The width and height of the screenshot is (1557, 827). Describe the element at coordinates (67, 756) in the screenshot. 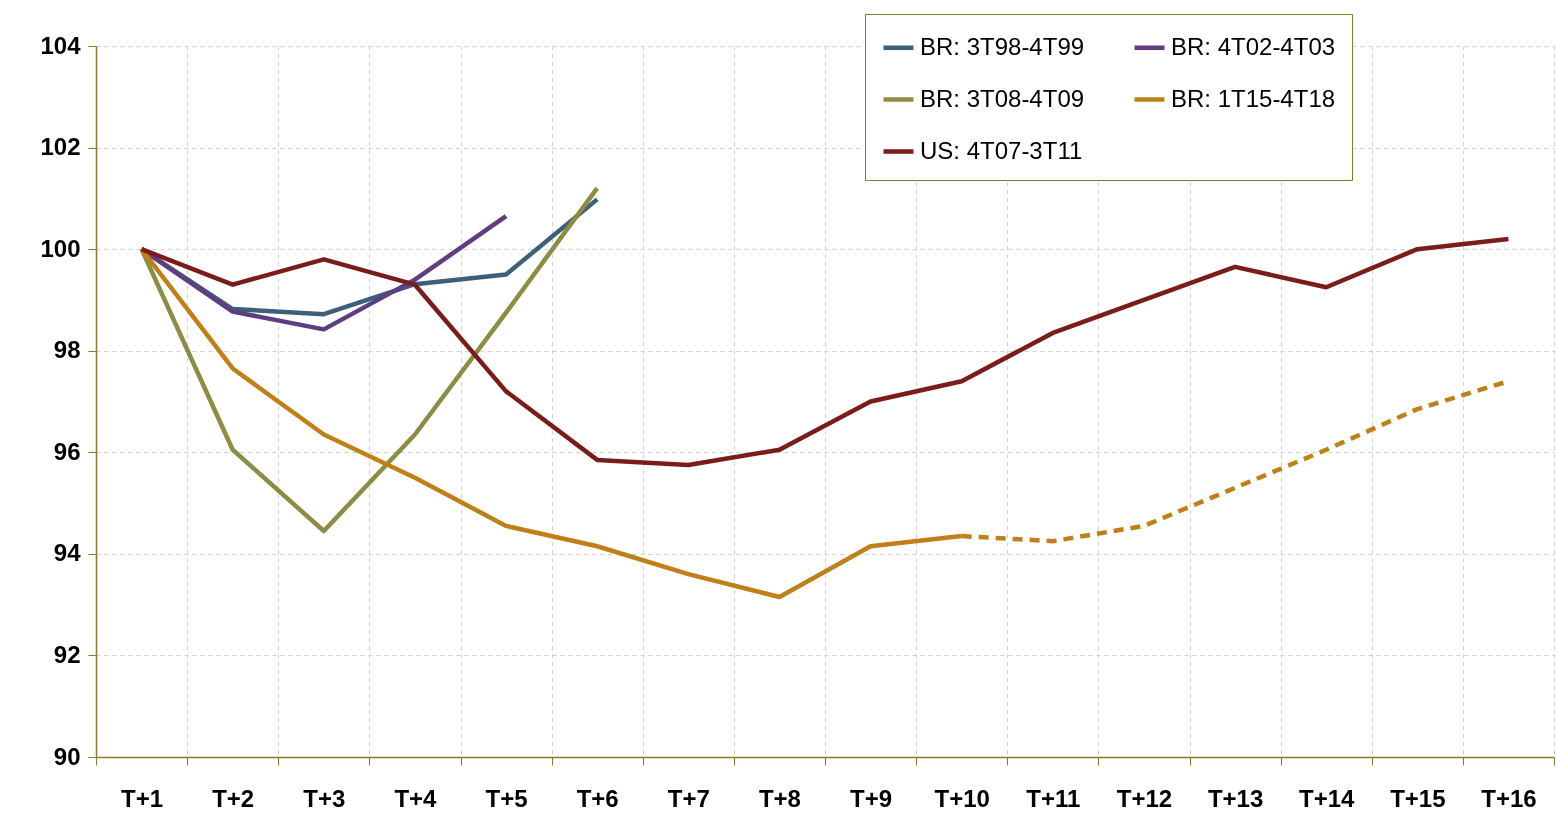

I see `y-tick-label: 90` at that location.